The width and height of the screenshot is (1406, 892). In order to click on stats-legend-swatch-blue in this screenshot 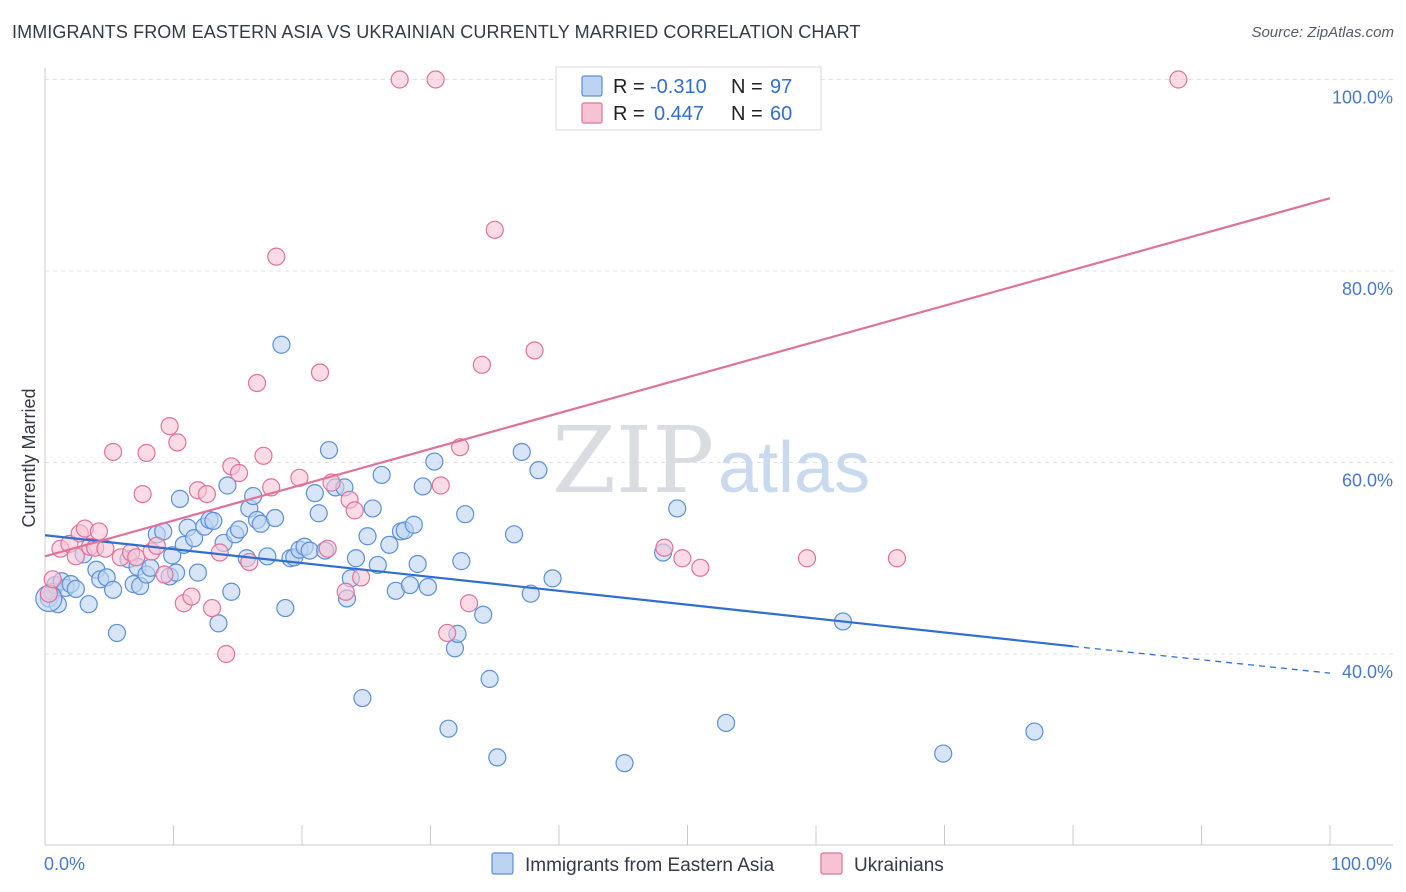, I will do `click(592, 86)`.